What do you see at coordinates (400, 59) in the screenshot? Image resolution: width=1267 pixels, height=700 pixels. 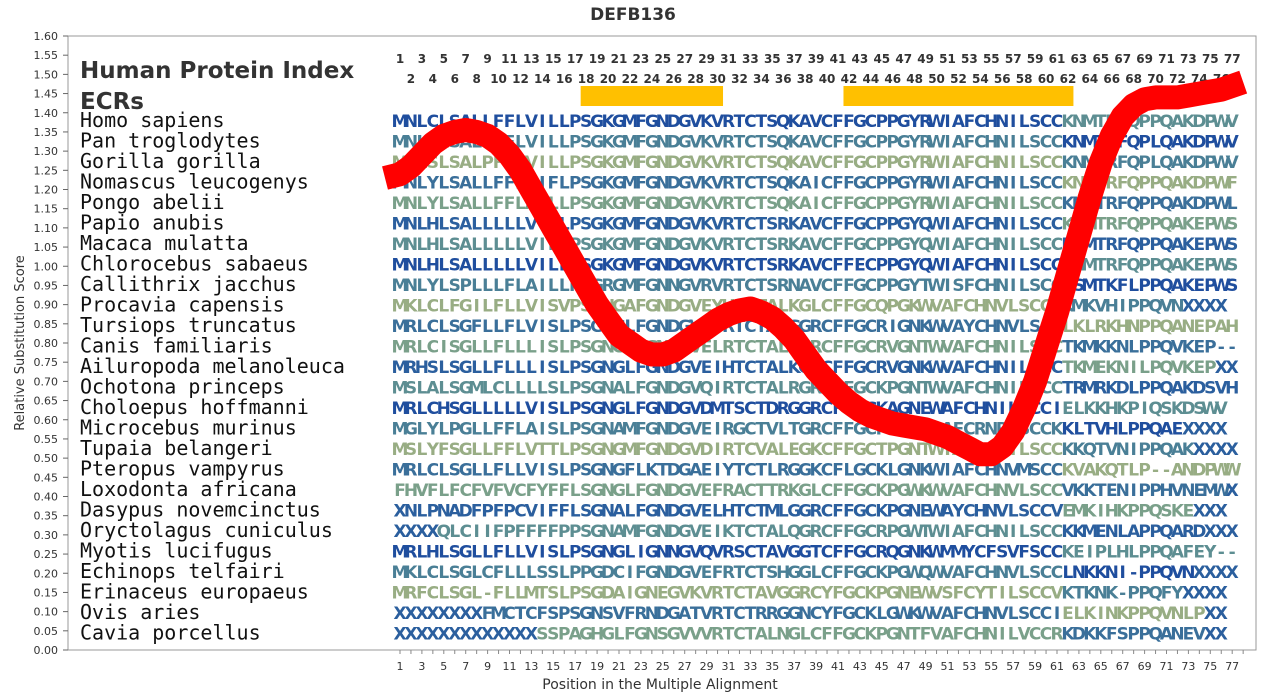 I see `top-position-label: 1` at bounding box center [400, 59].